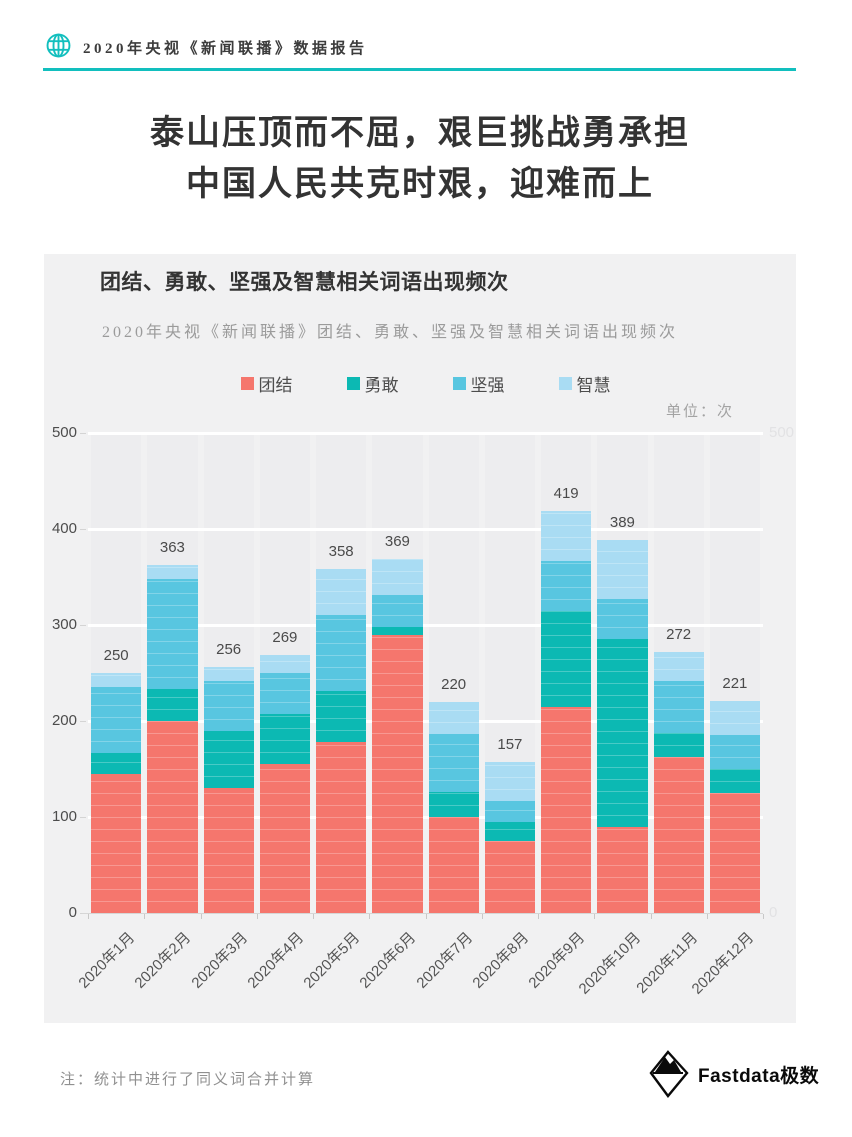 This screenshot has width=852, height=1137. I want to click on bar-total-label: 363, so click(172, 547).